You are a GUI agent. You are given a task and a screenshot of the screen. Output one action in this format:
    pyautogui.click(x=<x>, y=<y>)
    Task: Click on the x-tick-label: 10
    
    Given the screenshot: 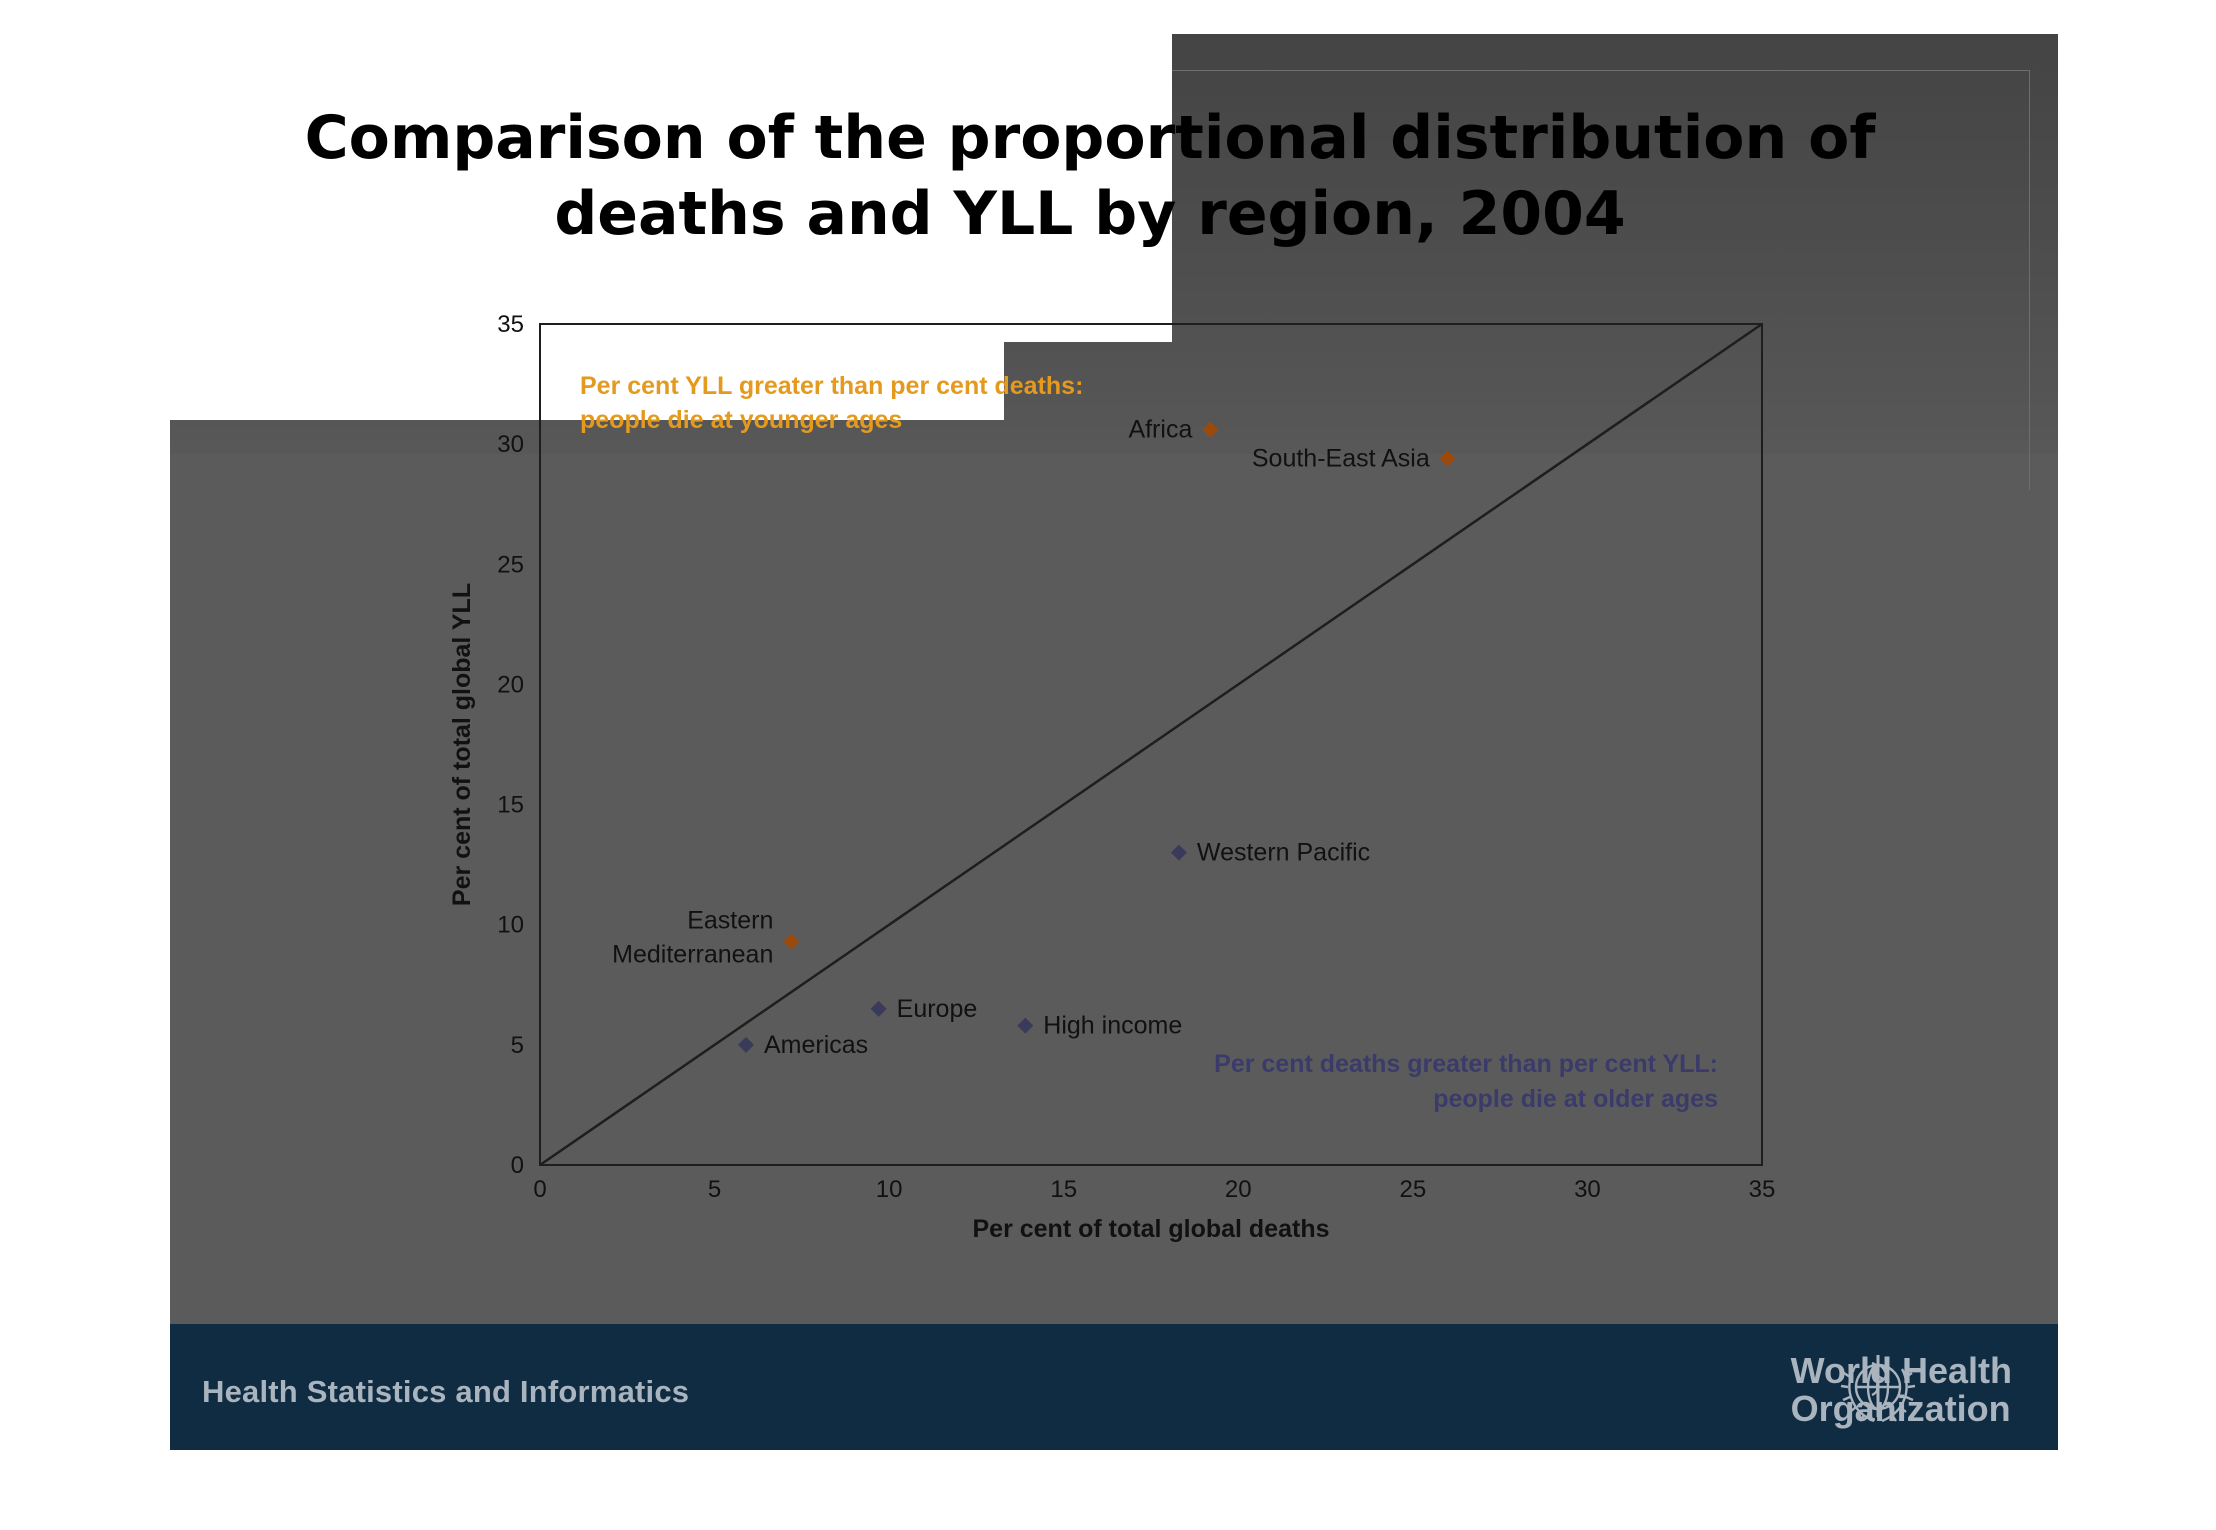 What is the action you would take?
    pyautogui.click(x=889, y=1189)
    